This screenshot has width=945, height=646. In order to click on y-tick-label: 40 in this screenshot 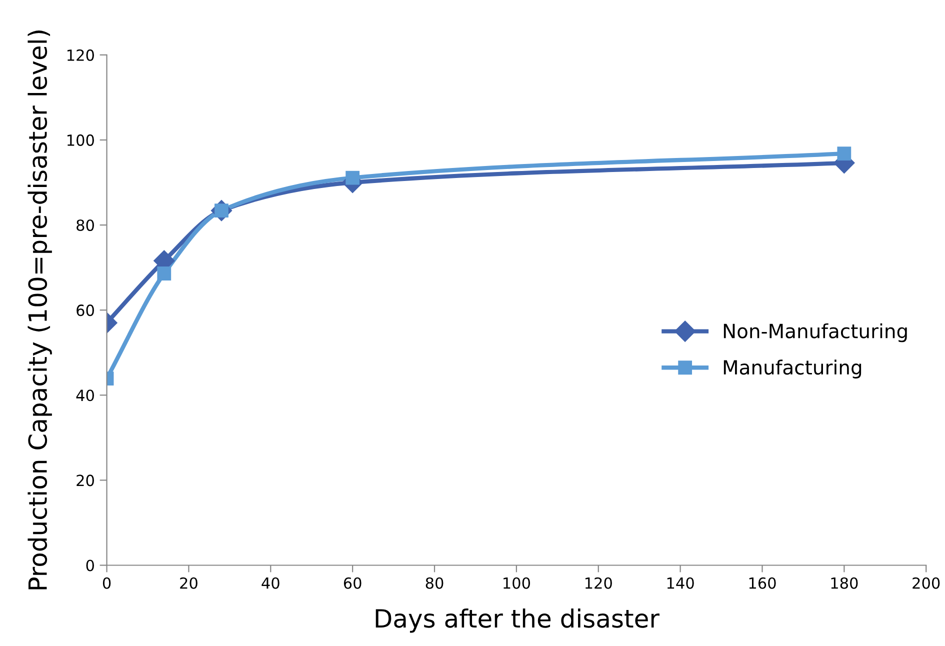, I will do `click(85, 396)`.